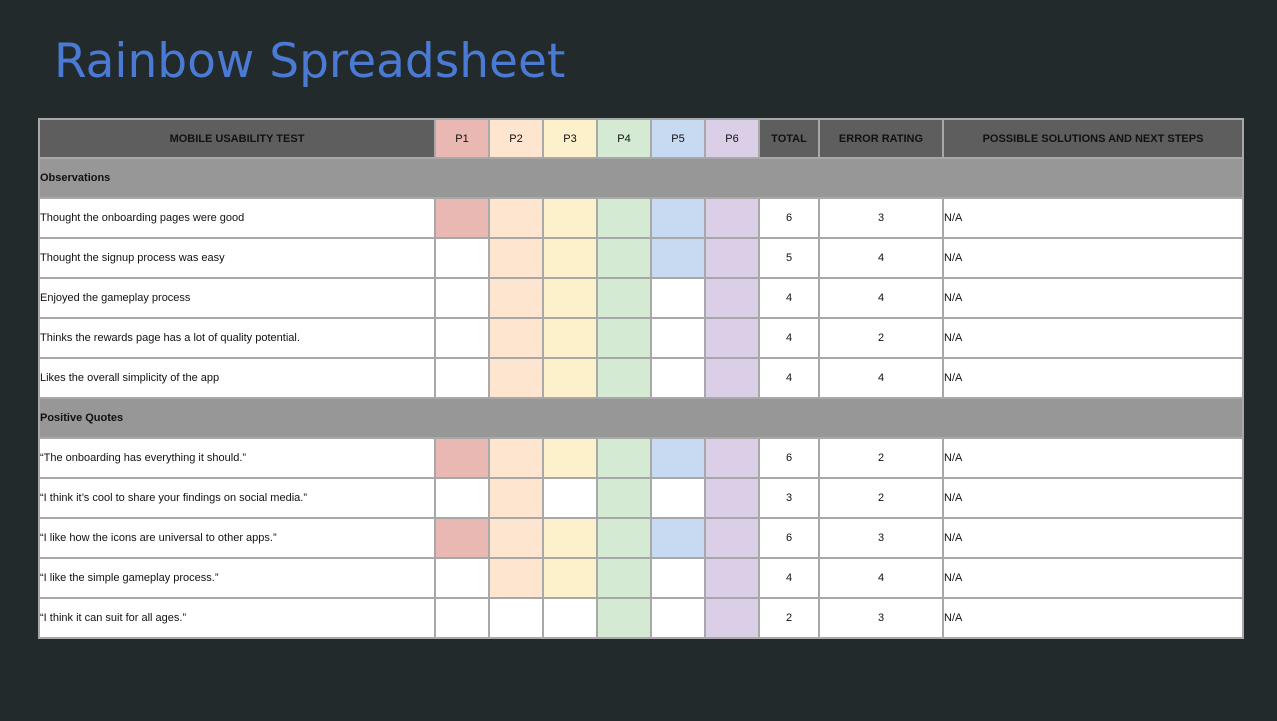 Image resolution: width=1277 pixels, height=721 pixels. I want to click on header-p5: P5, so click(678, 138).